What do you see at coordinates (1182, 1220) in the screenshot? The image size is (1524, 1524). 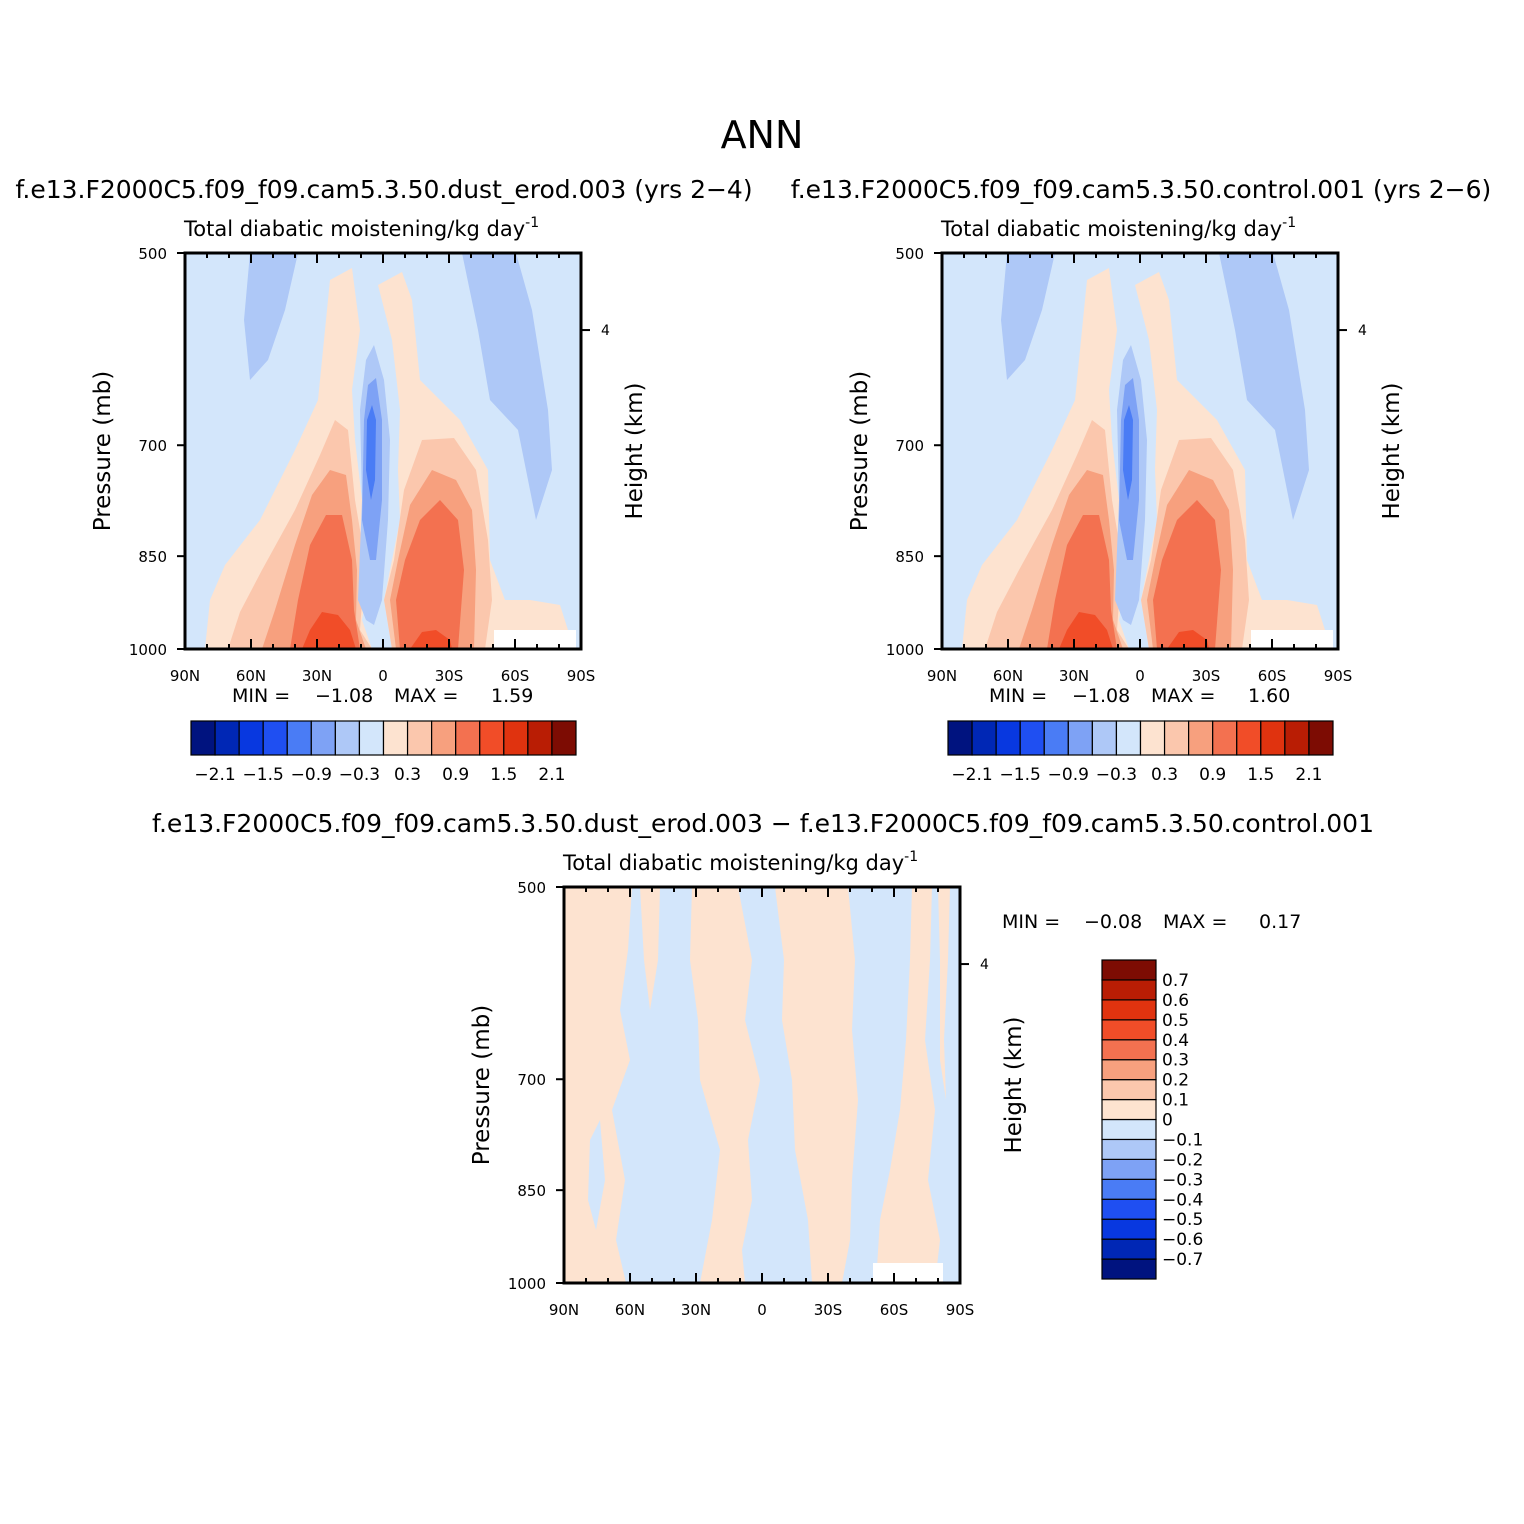 I see `colorbar-tick-label: −0.5` at bounding box center [1182, 1220].